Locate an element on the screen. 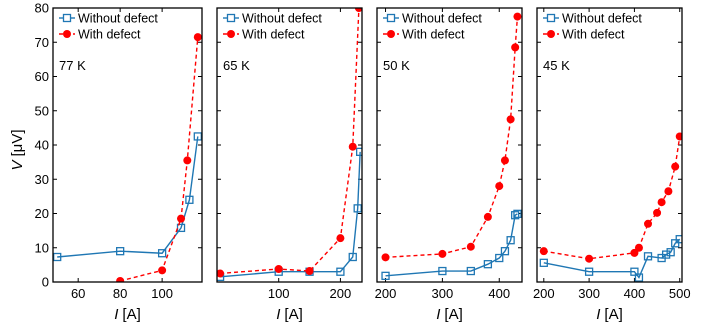  y-axis-label-symbol: V is located at coordinates (17, 165).